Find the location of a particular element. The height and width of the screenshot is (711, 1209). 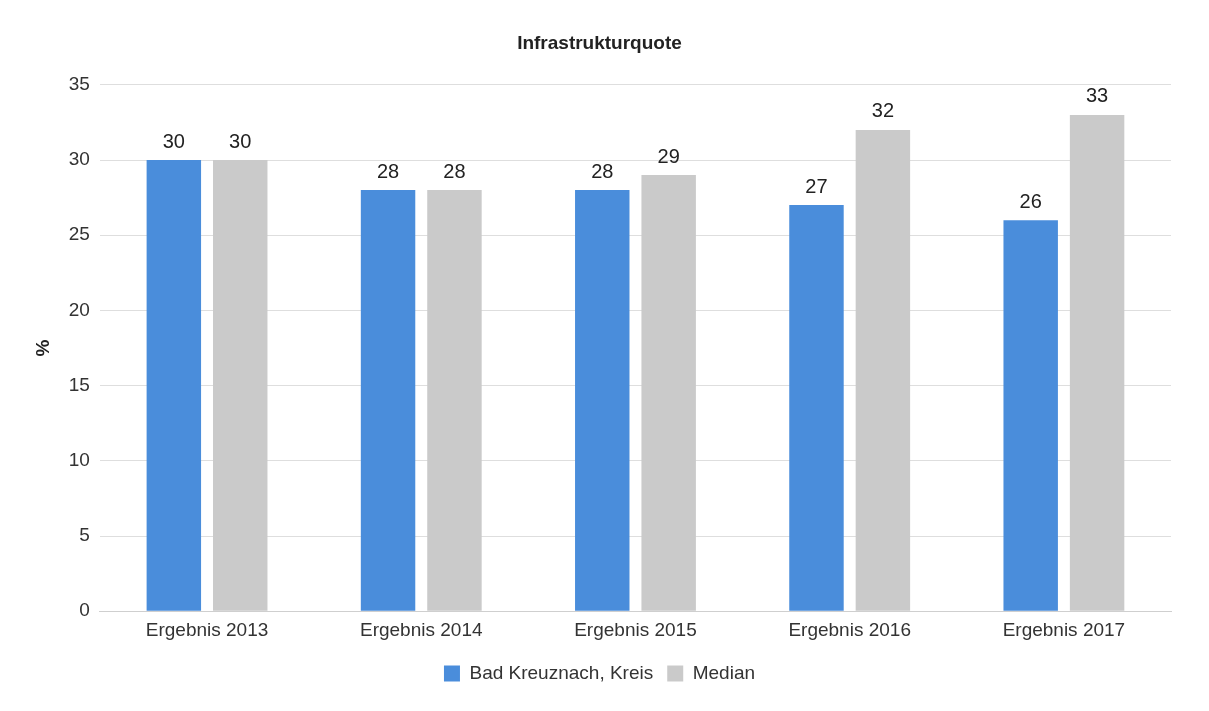

data-label: 33 is located at coordinates (1097, 95).